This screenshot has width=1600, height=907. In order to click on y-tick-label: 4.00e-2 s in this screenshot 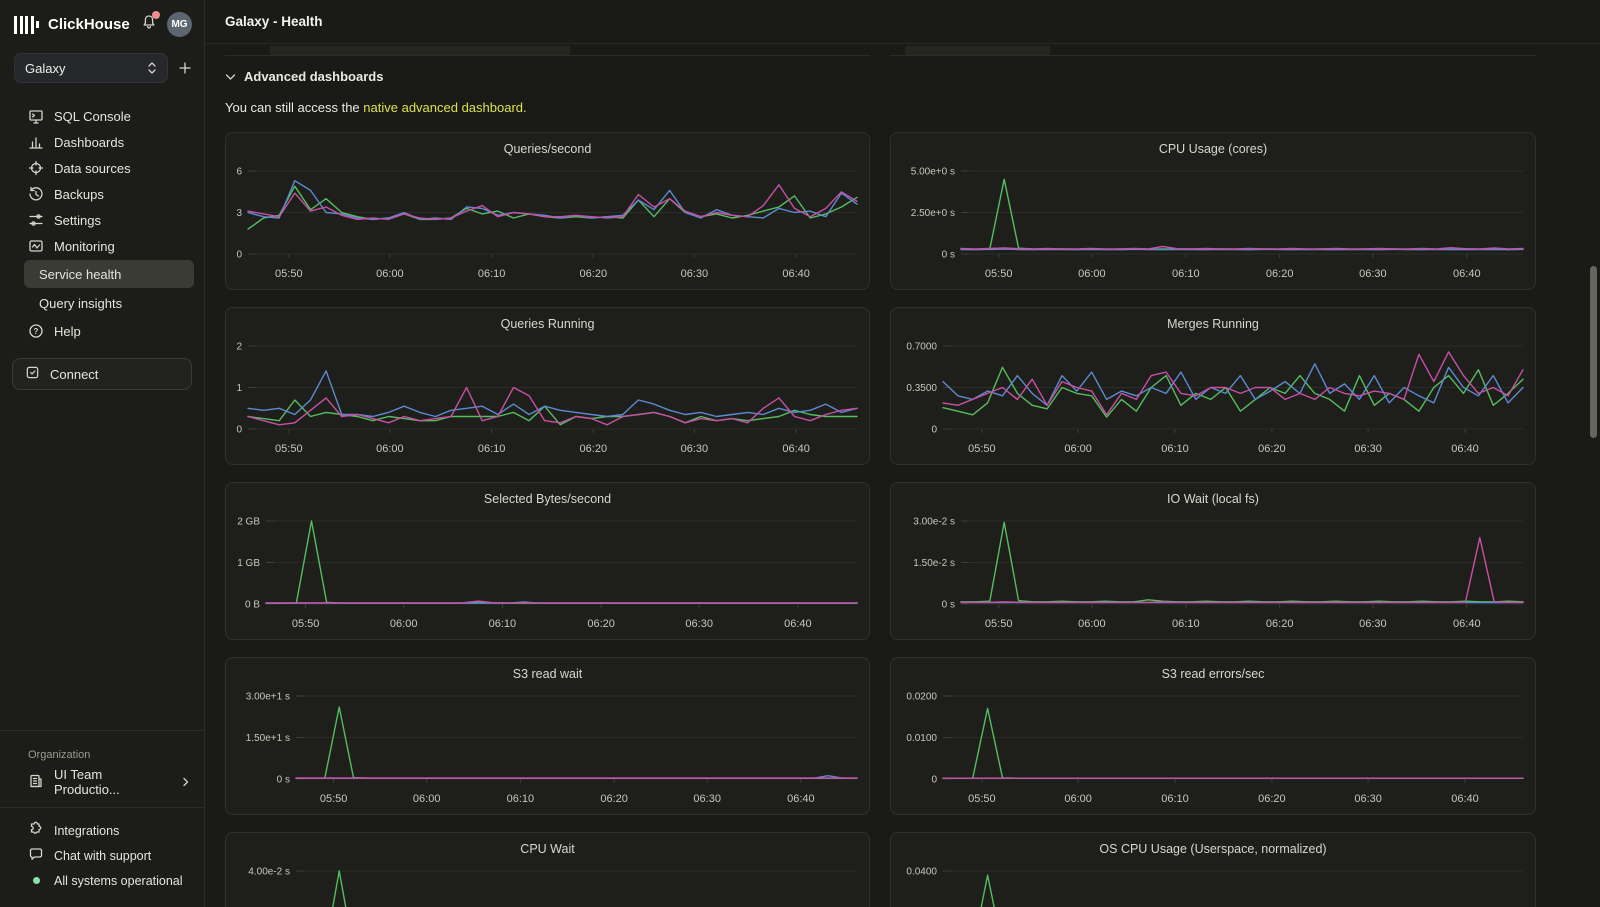, I will do `click(269, 872)`.